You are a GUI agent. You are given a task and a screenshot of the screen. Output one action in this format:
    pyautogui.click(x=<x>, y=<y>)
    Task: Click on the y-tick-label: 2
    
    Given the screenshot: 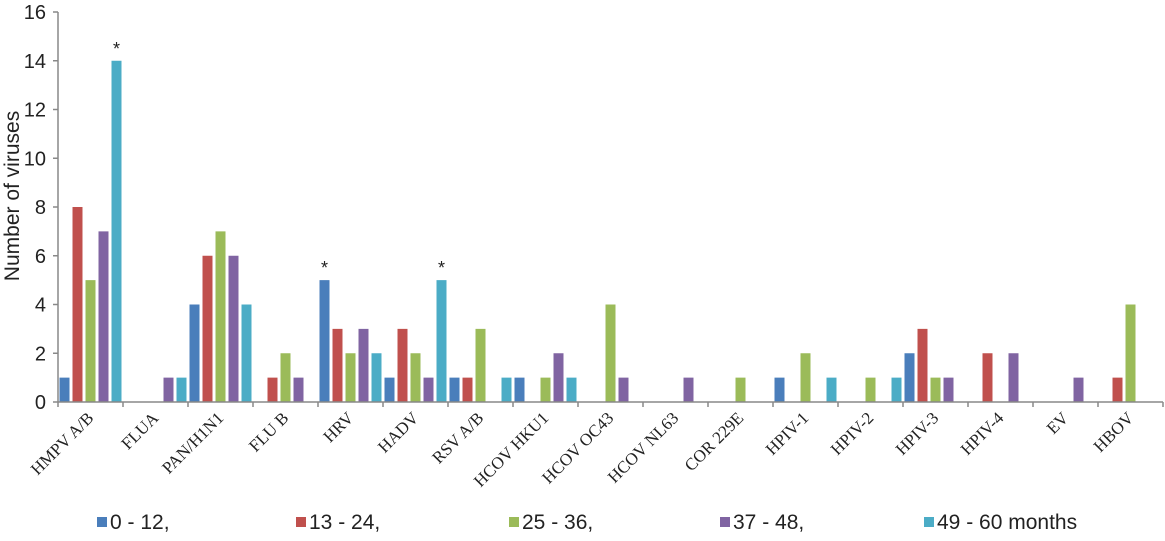 What is the action you would take?
    pyautogui.click(x=40, y=354)
    